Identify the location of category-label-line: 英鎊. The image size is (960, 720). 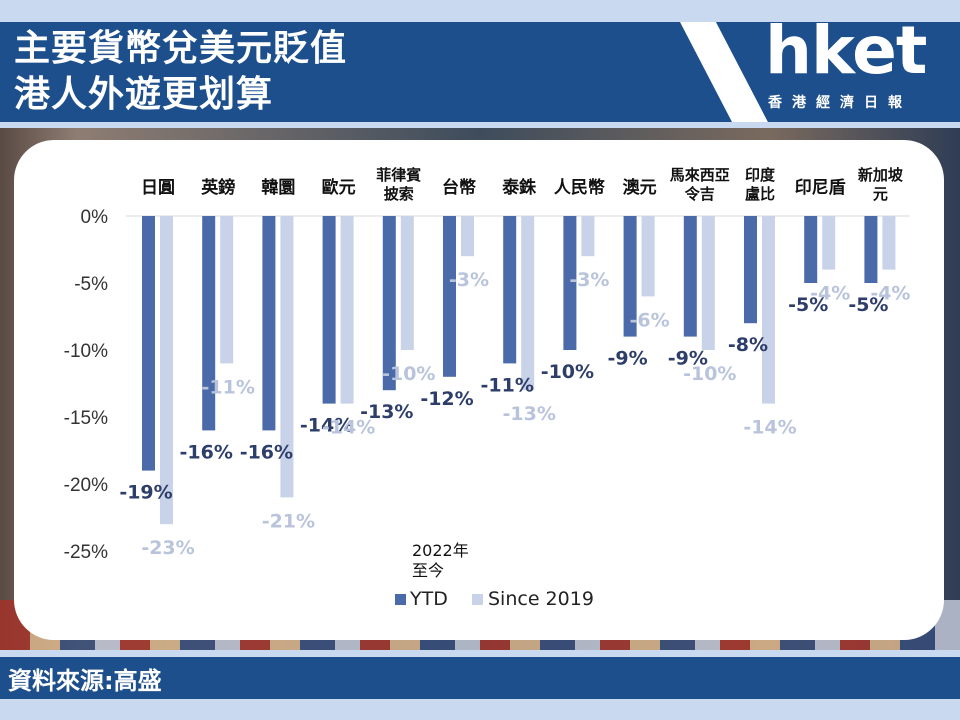
(218, 187).